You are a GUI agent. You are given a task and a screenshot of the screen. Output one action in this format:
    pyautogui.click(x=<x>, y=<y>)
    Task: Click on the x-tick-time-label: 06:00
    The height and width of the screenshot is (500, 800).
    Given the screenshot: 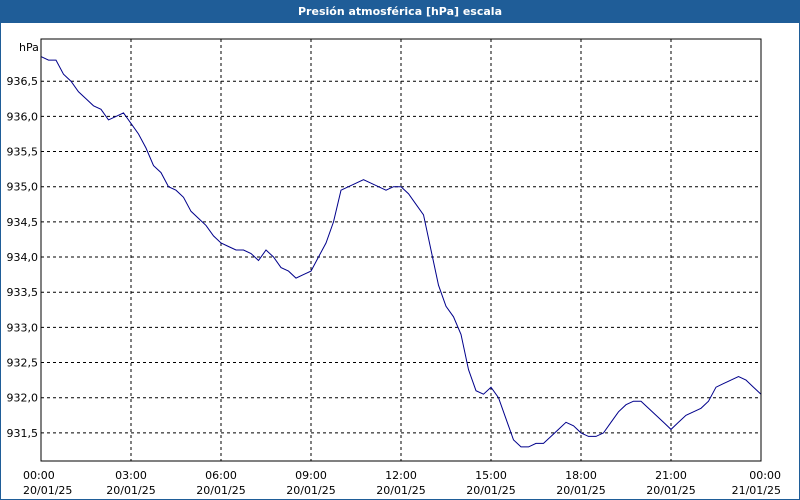 What is the action you would take?
    pyautogui.click(x=221, y=475)
    